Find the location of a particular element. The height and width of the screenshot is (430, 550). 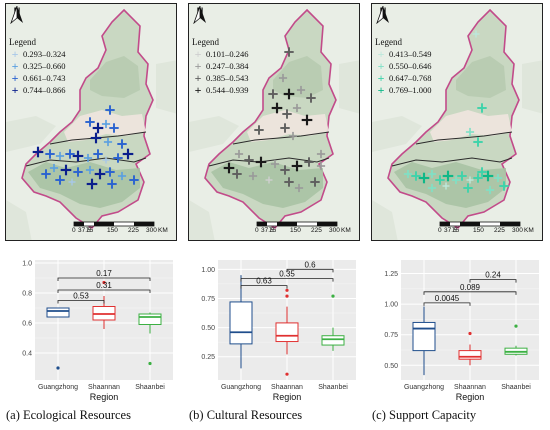

y-tick-label: 0.75 is located at coordinates (208, 299).